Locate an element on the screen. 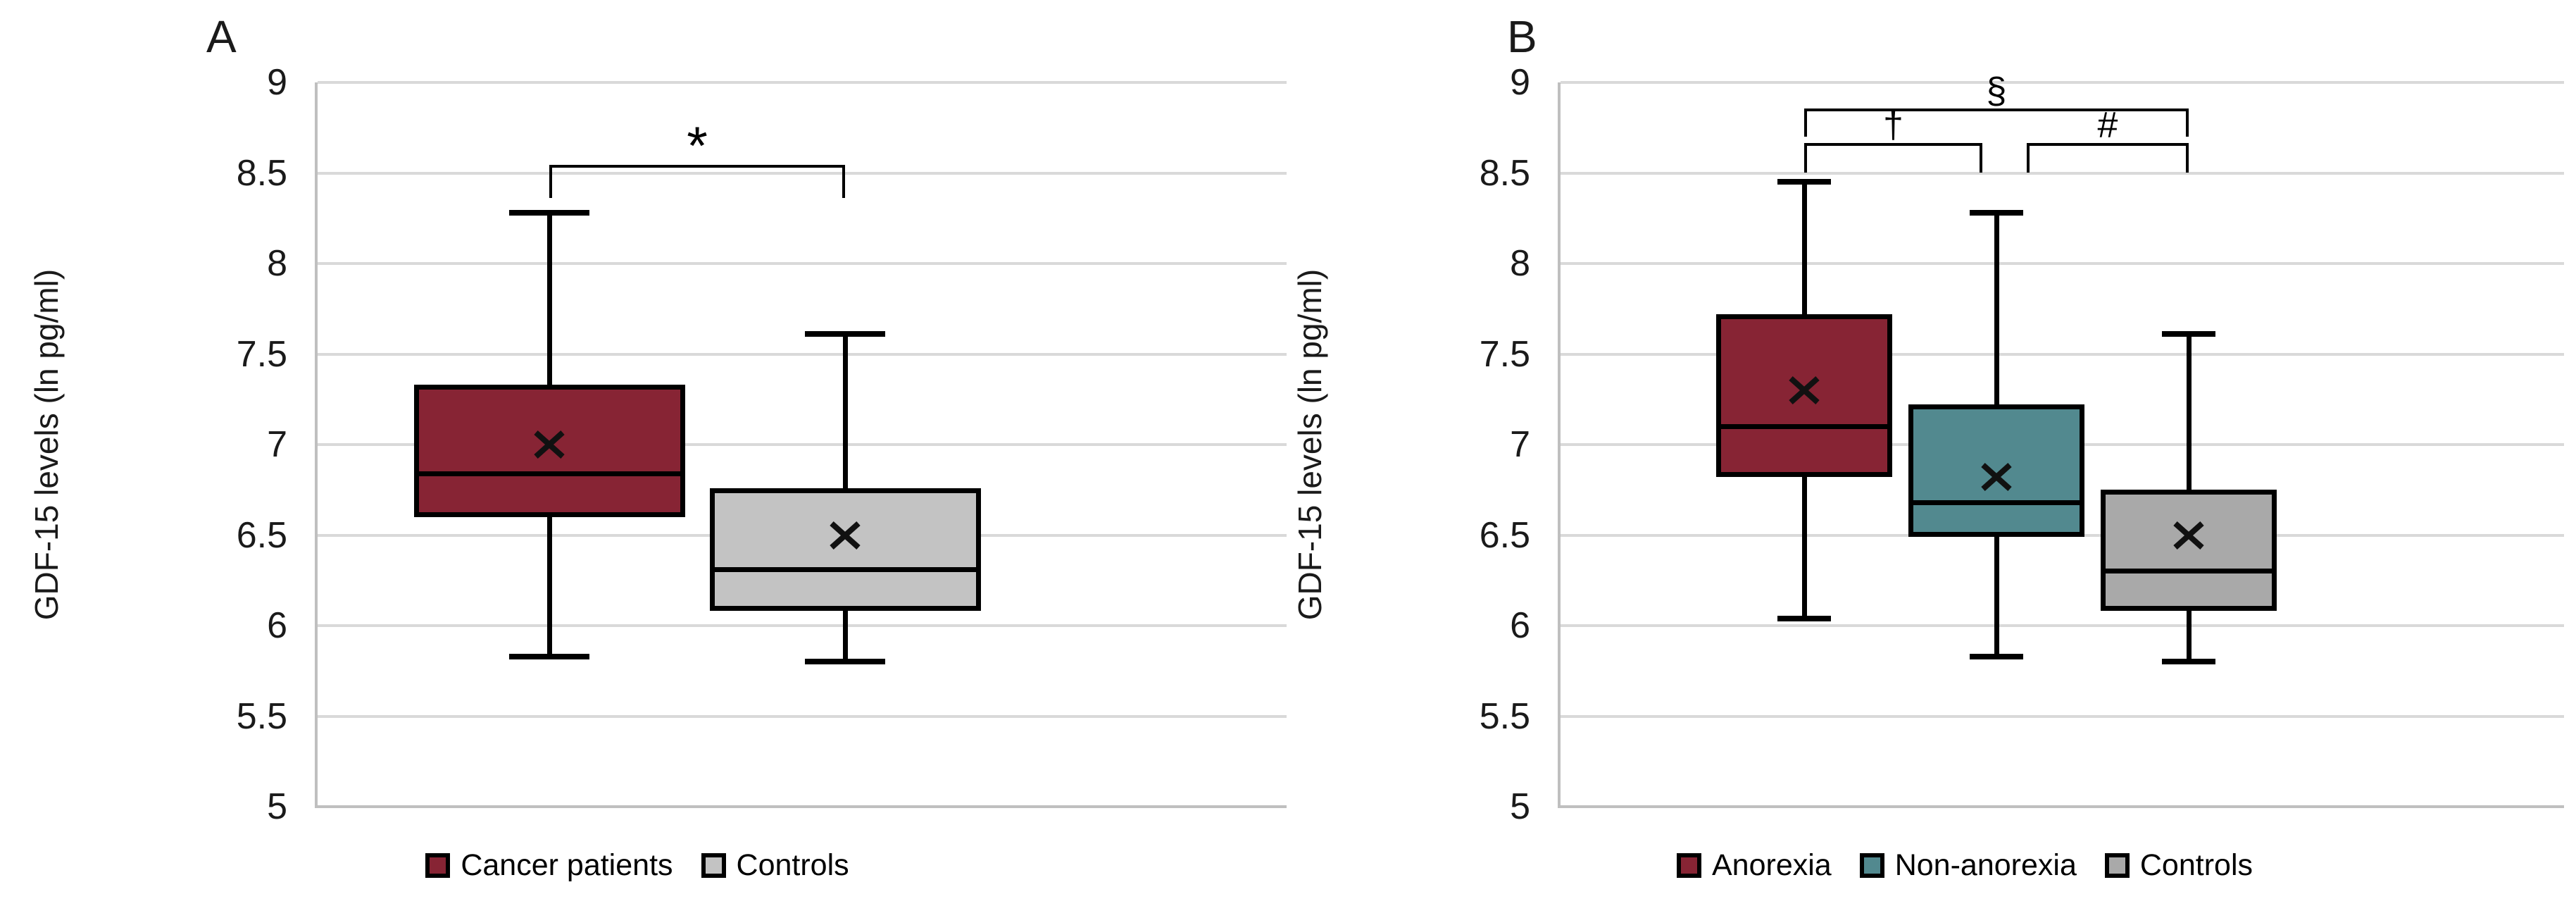 The height and width of the screenshot is (918, 2576). legend-b: Anorexia Non-anorexia Controls is located at coordinates (1965, 865).